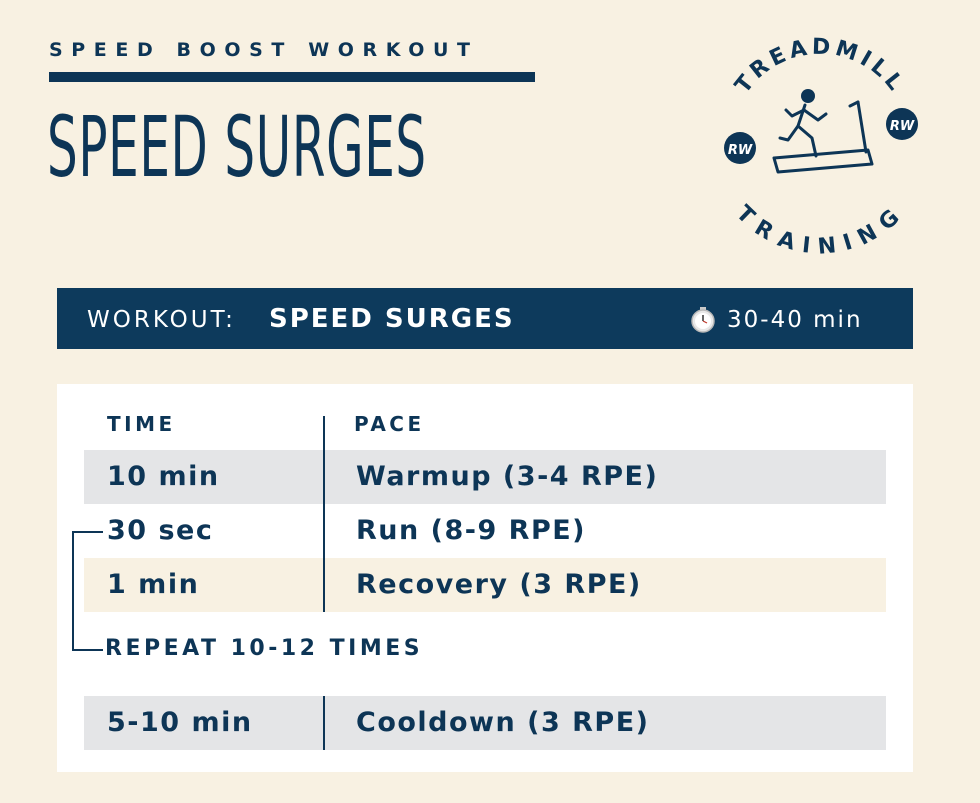  Describe the element at coordinates (141, 424) in the screenshot. I see `column-header-time: TIME` at that location.